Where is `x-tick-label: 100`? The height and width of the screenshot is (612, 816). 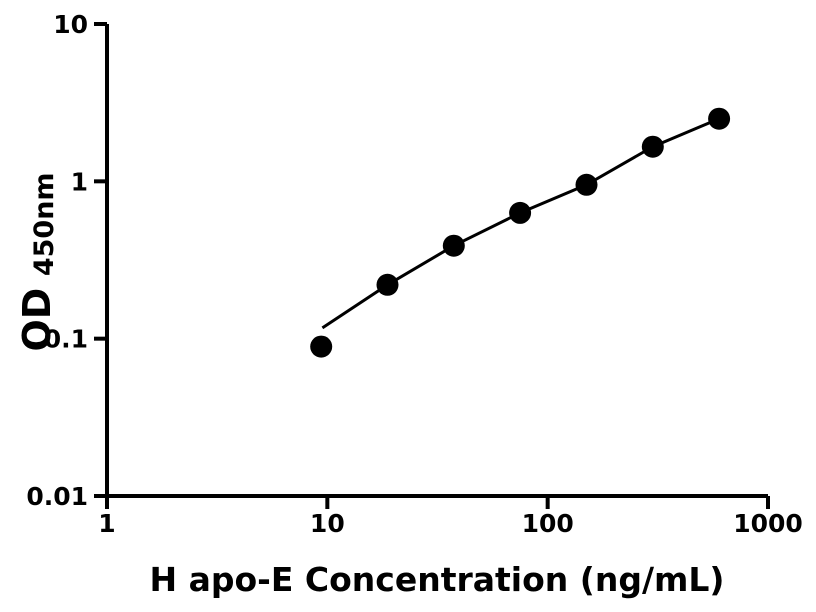
x-tick-label: 100 is located at coordinates (548, 523).